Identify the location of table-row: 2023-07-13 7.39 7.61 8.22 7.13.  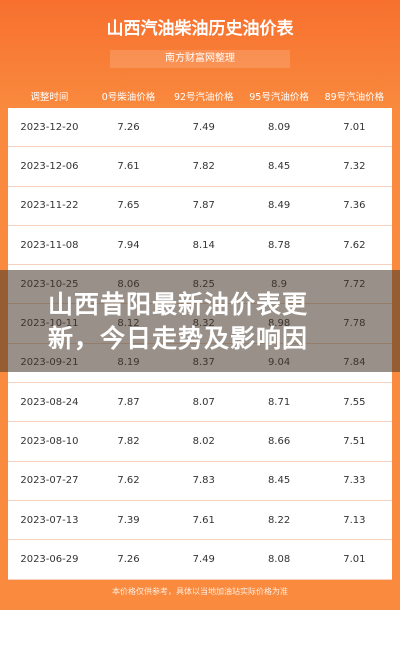
(200, 520).